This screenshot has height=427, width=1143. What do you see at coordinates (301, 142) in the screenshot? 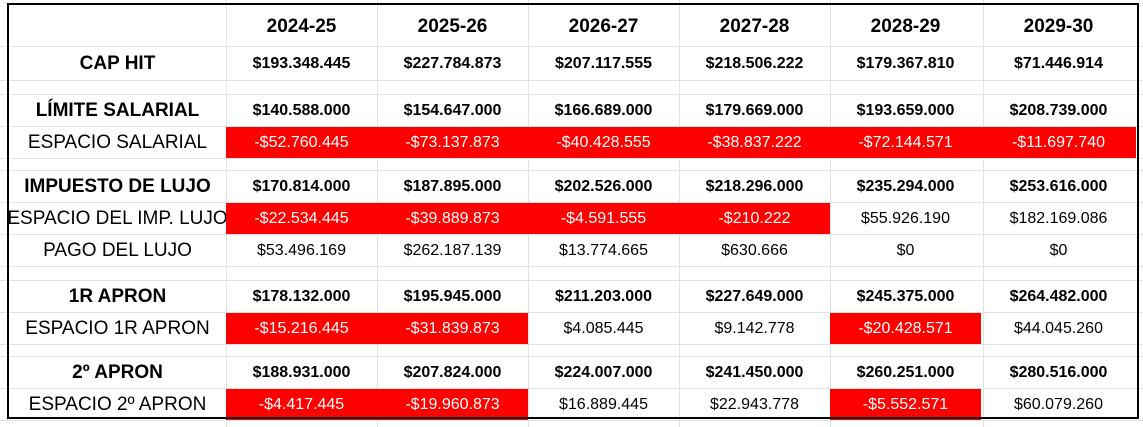
I see `value-cell-negative: -$52.760.445` at bounding box center [301, 142].